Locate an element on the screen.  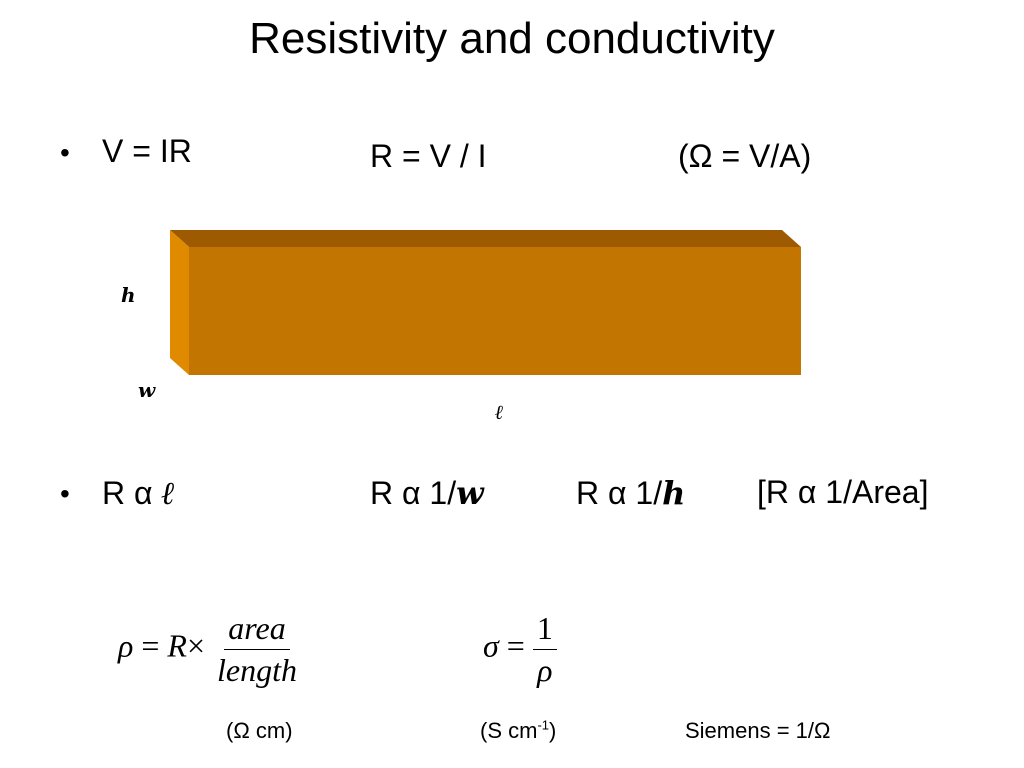
width-symbol: w is located at coordinates (470, 493).